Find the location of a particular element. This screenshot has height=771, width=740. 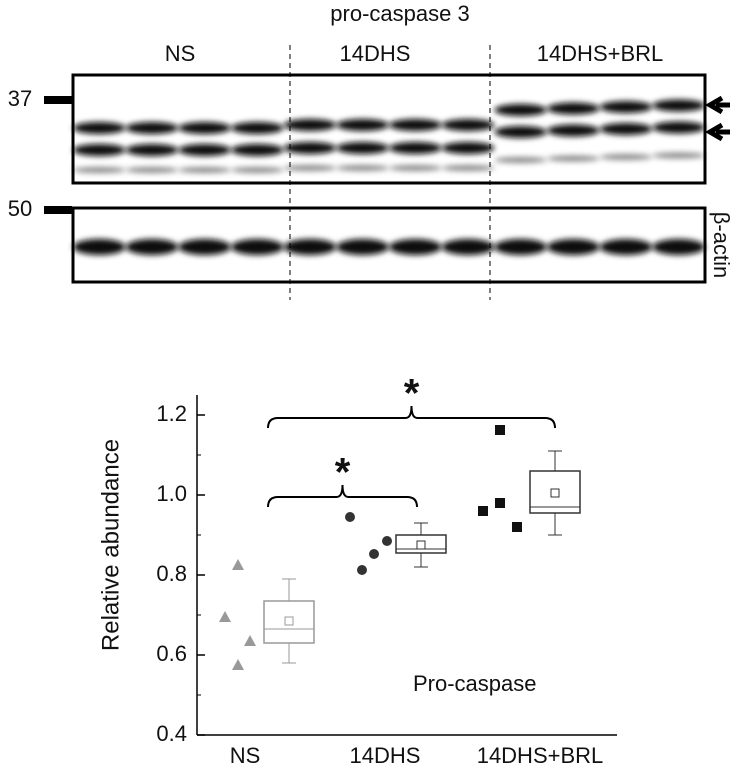

x-tick-label: 14DHS+BRL is located at coordinates (540, 755).